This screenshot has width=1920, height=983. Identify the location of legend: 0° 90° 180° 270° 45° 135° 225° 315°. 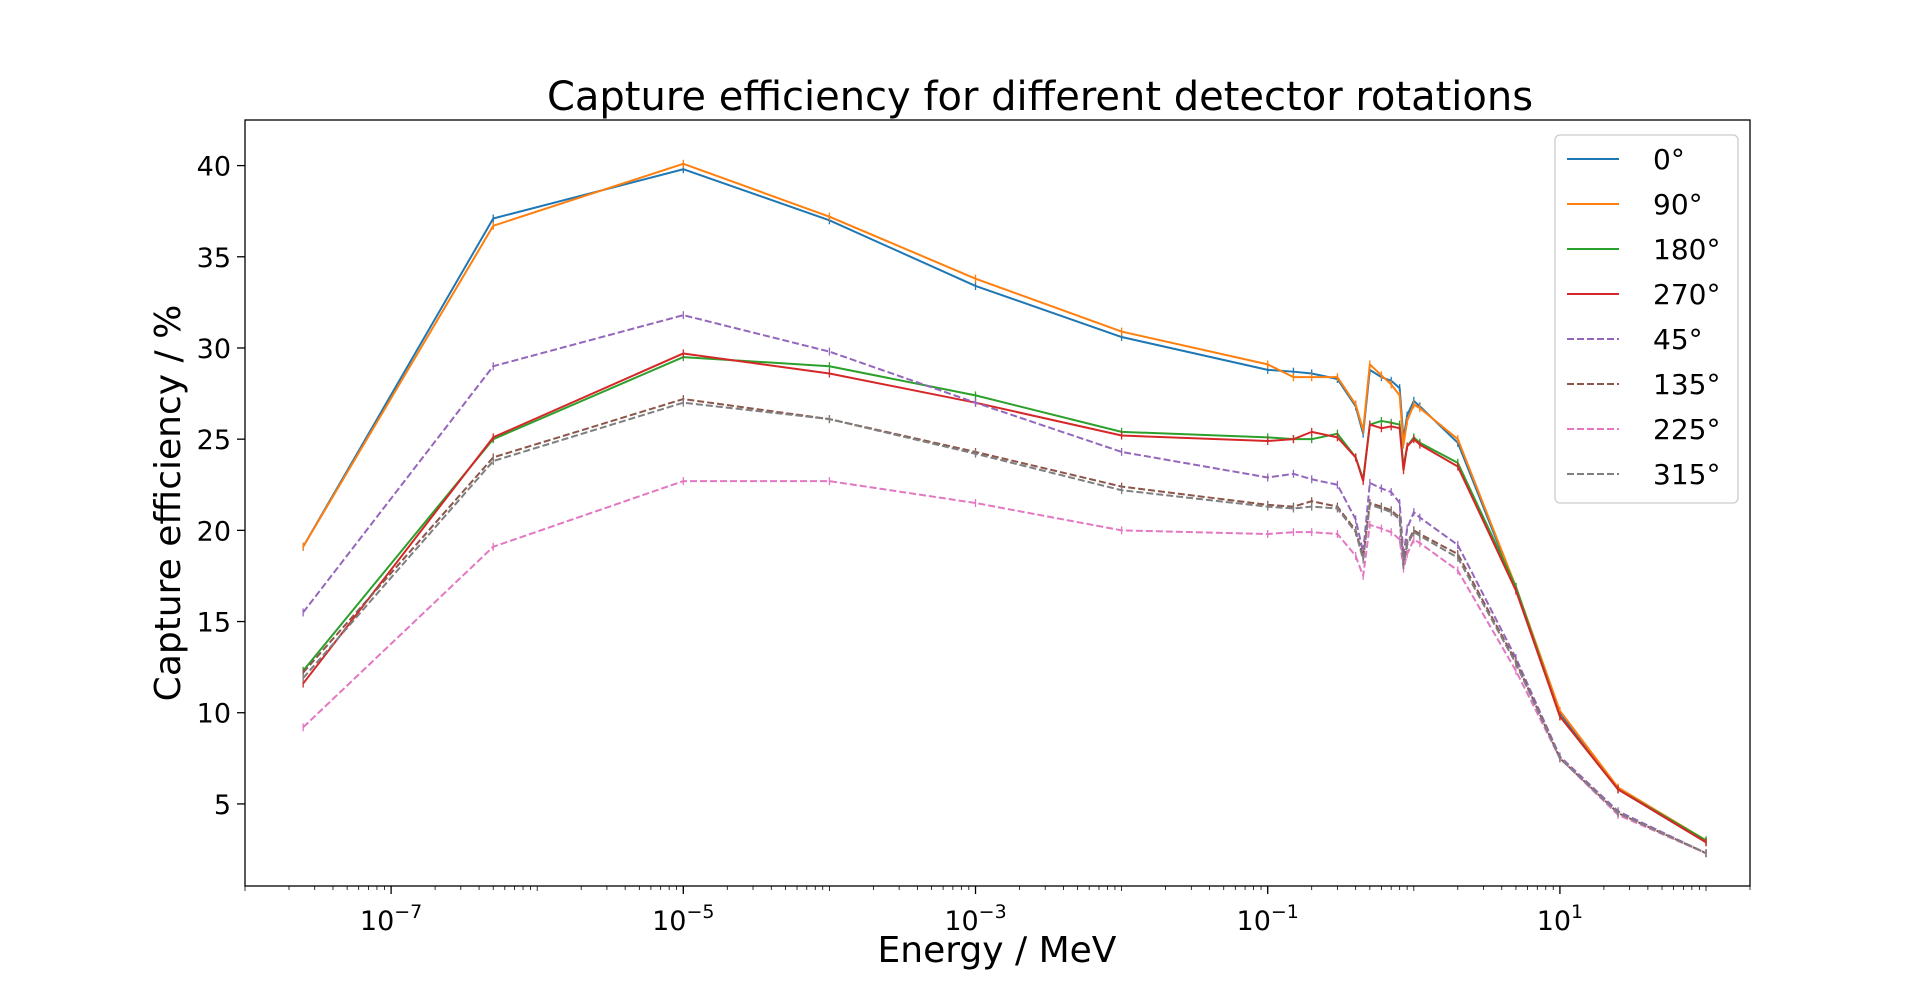
(1646, 319).